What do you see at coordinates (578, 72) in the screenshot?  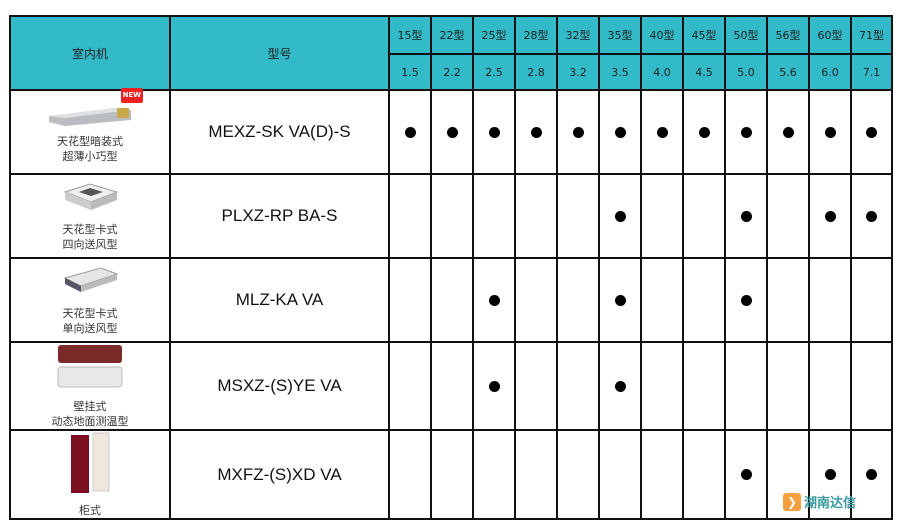 I see `capacity-header: 3.2` at bounding box center [578, 72].